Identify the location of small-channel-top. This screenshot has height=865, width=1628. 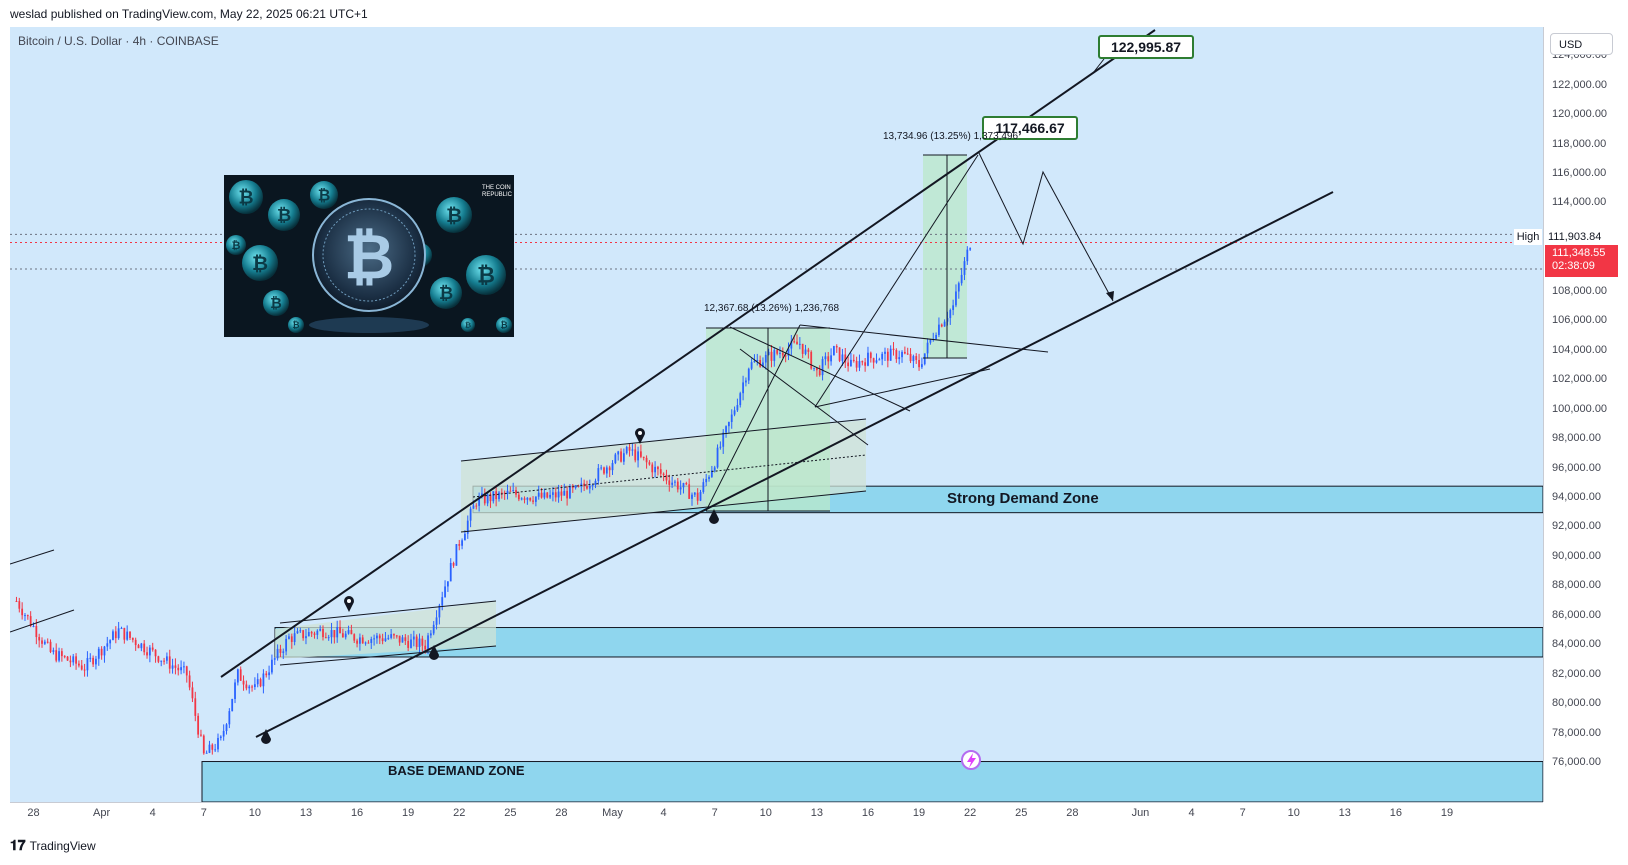
(388, 612).